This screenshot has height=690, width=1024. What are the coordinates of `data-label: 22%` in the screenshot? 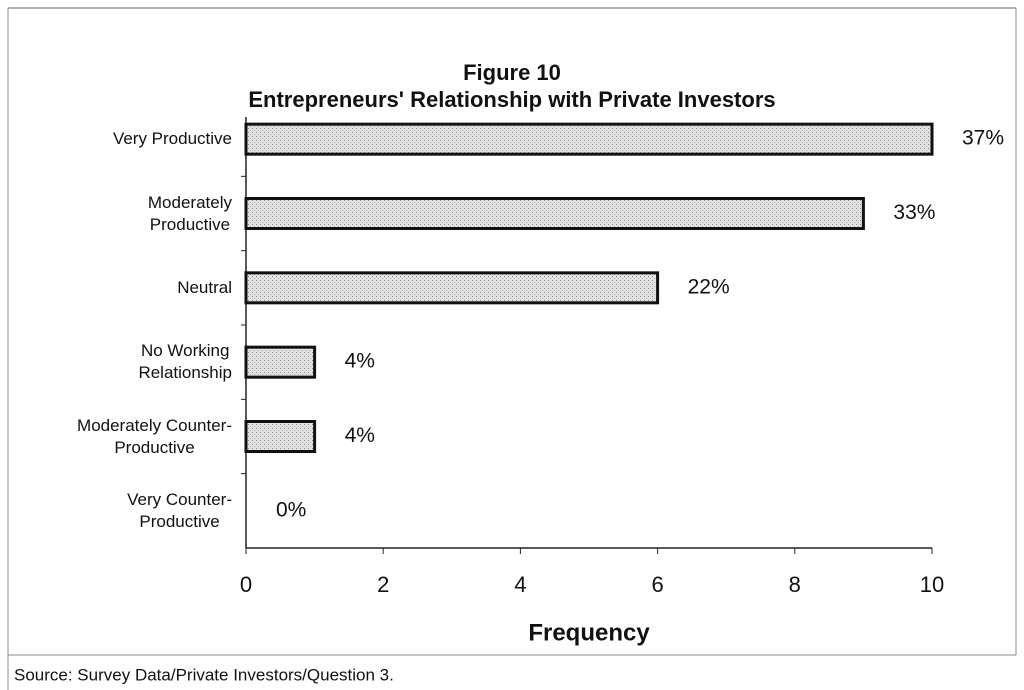 It's located at (709, 286).